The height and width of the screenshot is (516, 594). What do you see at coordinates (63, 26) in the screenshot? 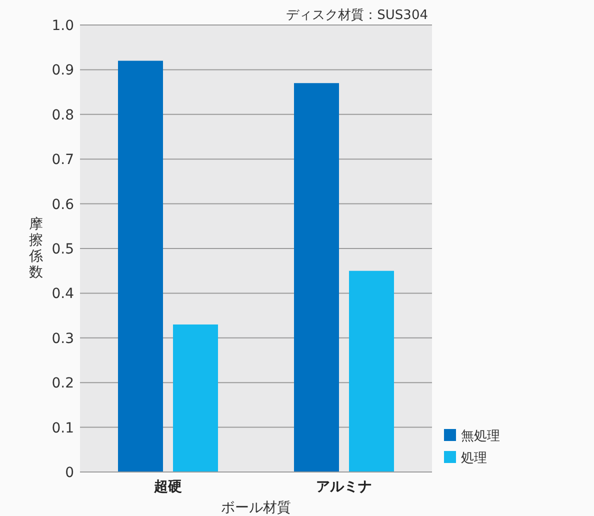
I see `y-tick-label: 1.0` at bounding box center [63, 26].